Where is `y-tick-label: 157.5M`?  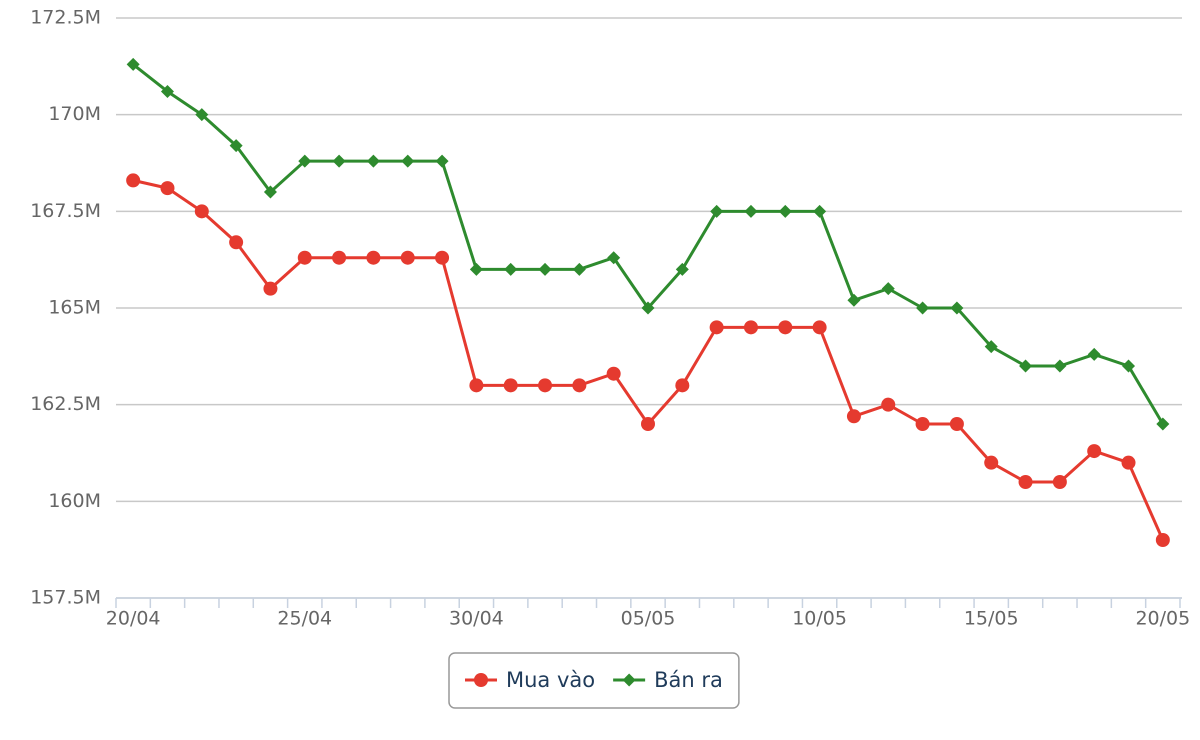
y-tick-label: 157.5M is located at coordinates (65, 598).